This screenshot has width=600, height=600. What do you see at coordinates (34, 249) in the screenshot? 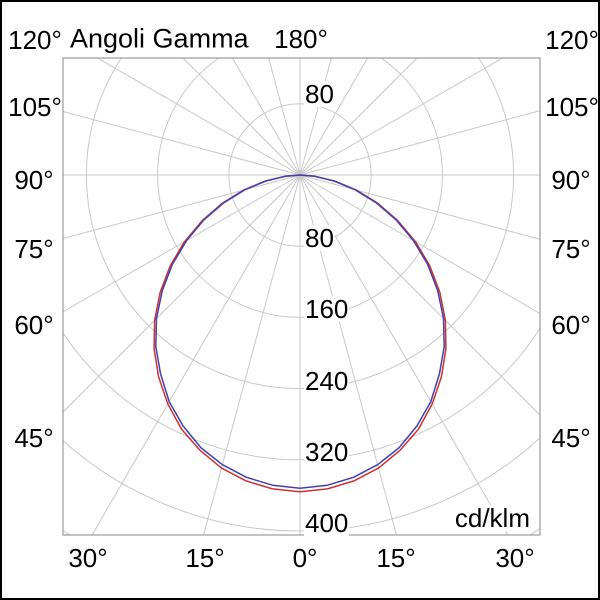
I see `angle-label-left-75: 75°` at bounding box center [34, 249].